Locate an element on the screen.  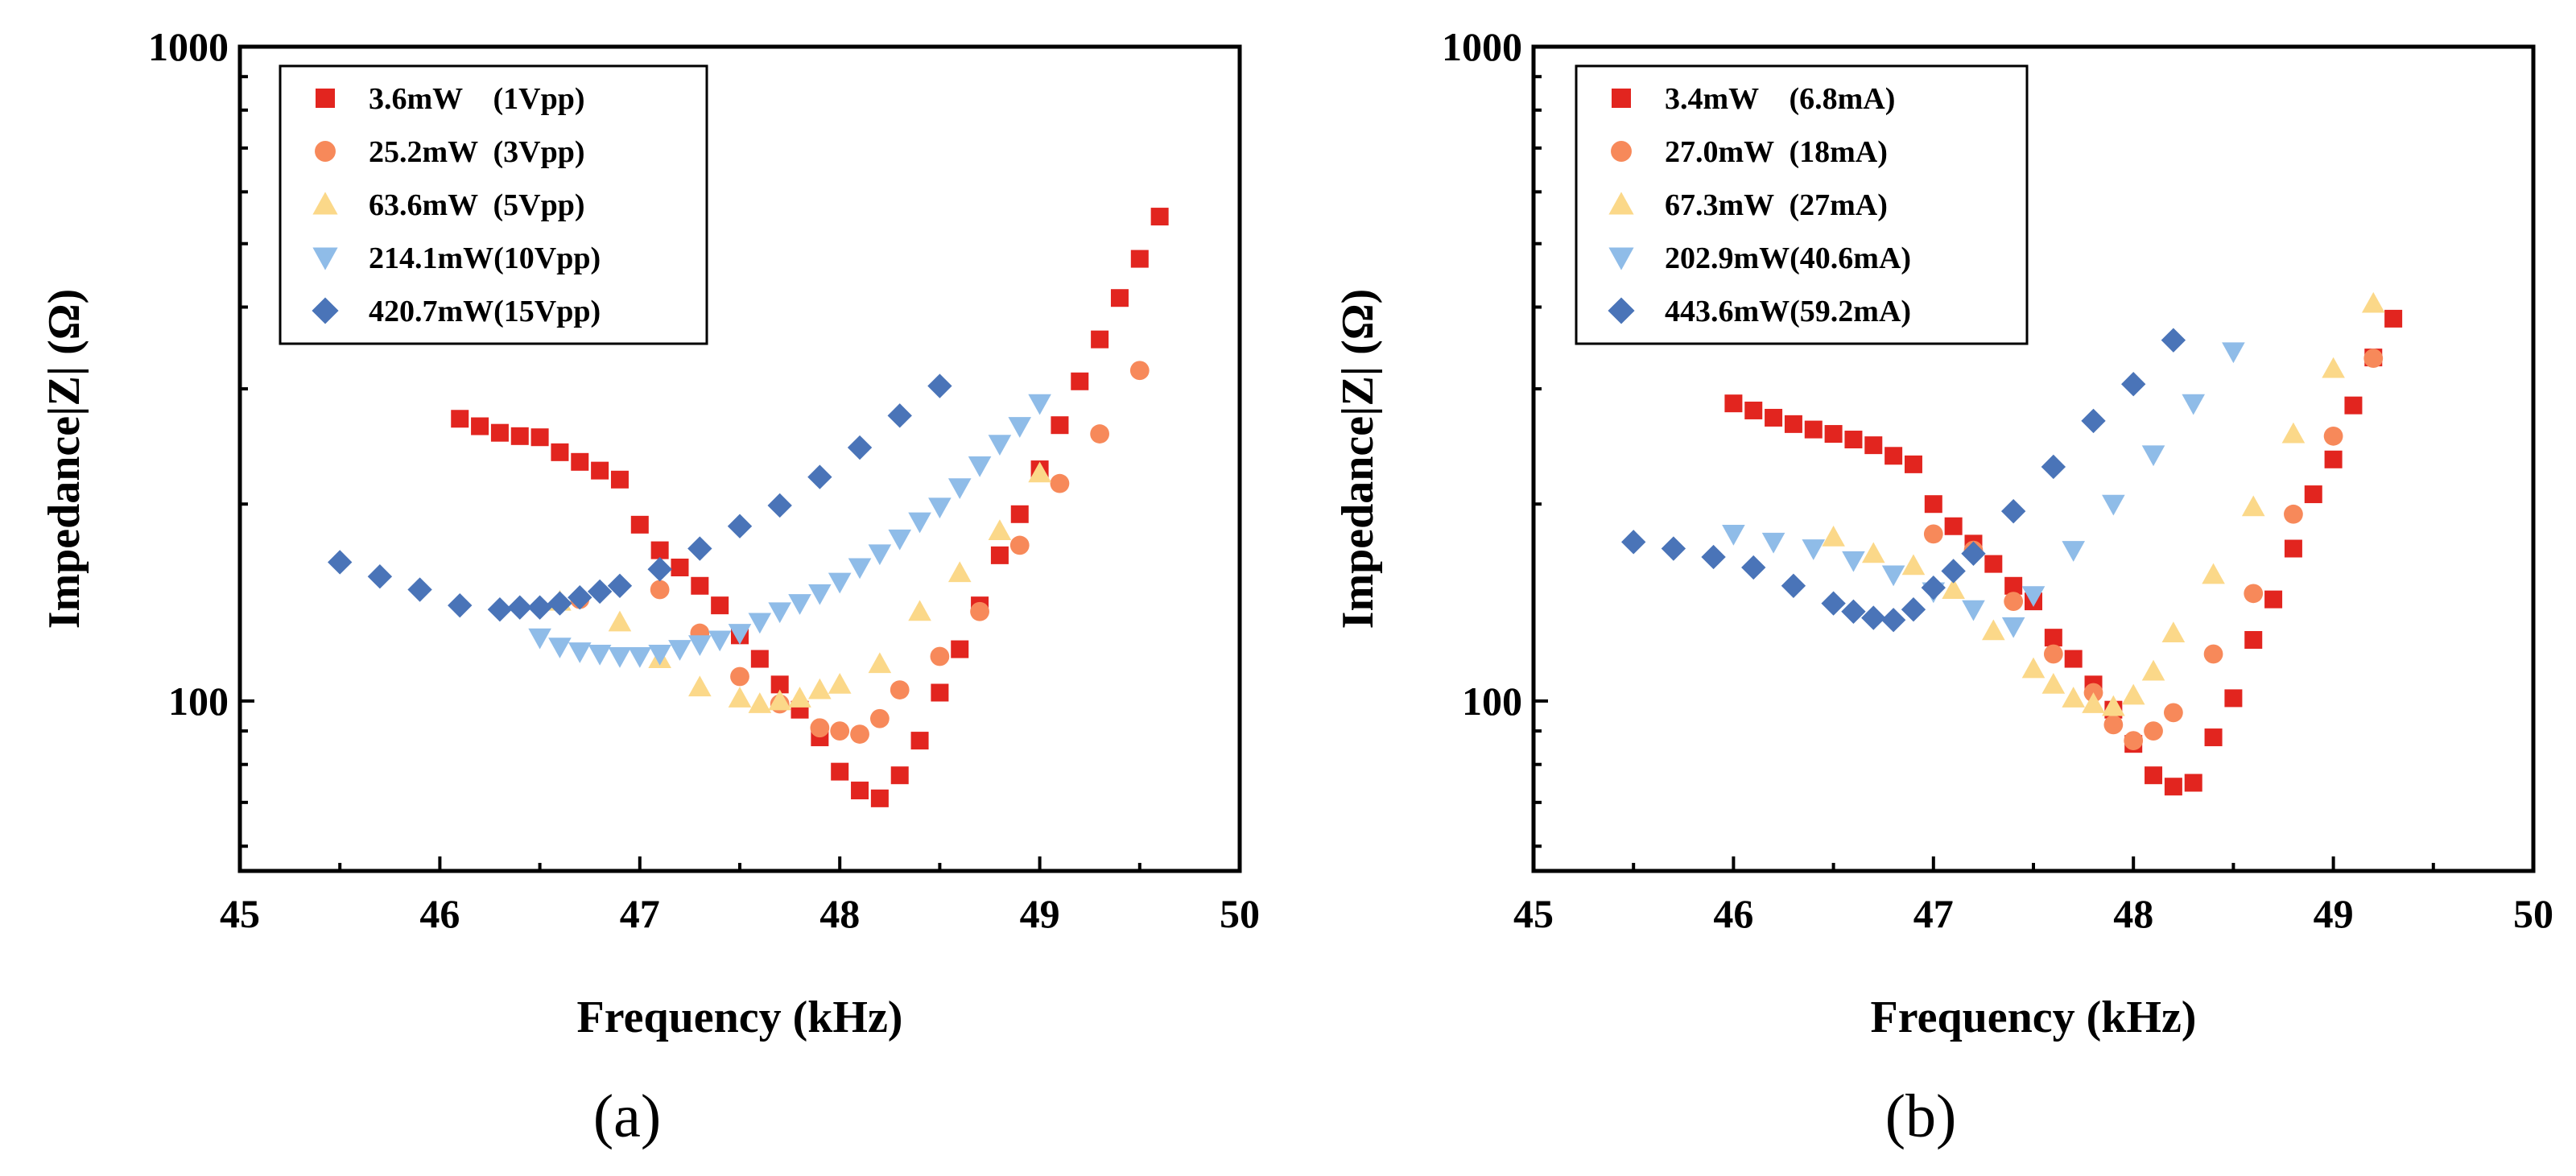
legend-box is located at coordinates (493, 204).